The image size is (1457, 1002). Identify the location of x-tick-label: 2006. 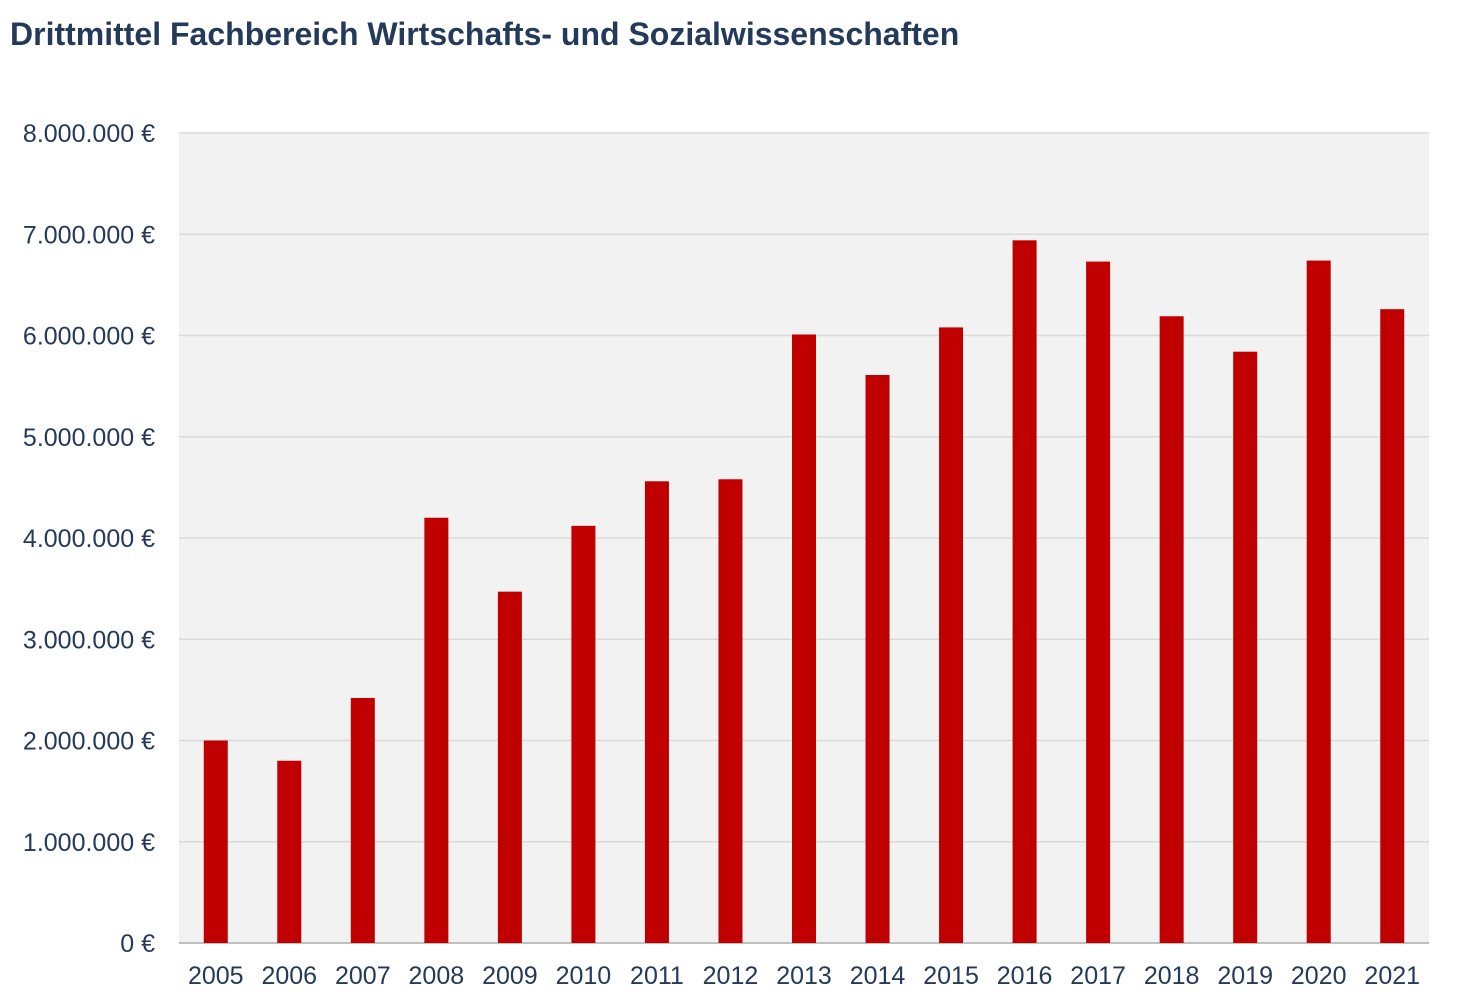
(289, 976).